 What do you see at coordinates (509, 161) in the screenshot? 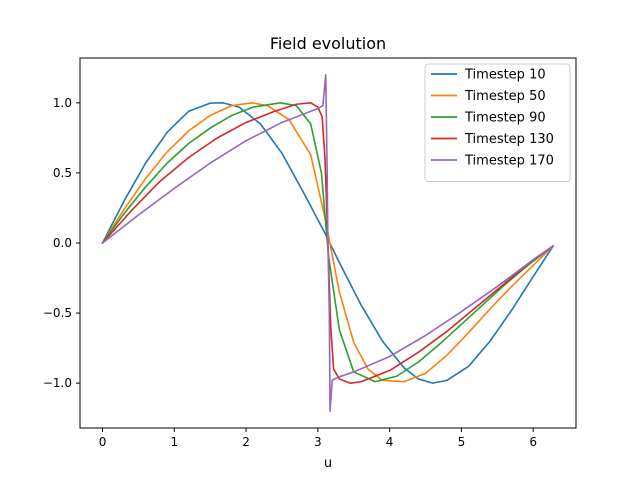
I see `legend-label-5: Timestep 170` at bounding box center [509, 161].